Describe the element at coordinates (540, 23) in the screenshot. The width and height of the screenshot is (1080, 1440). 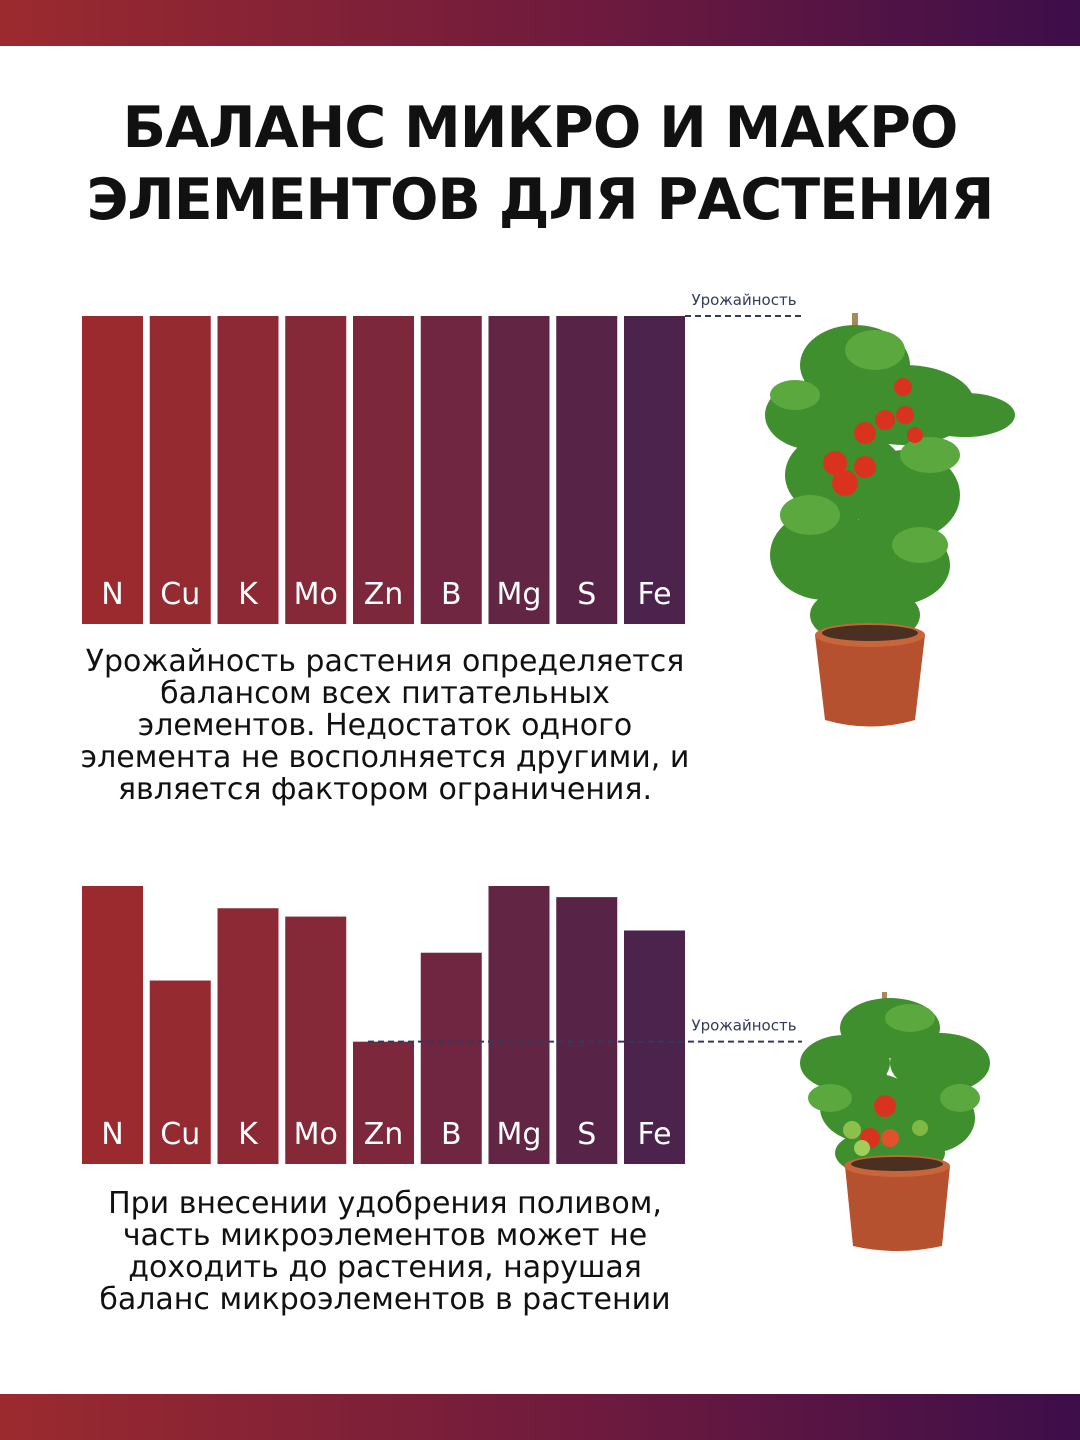
I see `top-gradient-band` at that location.